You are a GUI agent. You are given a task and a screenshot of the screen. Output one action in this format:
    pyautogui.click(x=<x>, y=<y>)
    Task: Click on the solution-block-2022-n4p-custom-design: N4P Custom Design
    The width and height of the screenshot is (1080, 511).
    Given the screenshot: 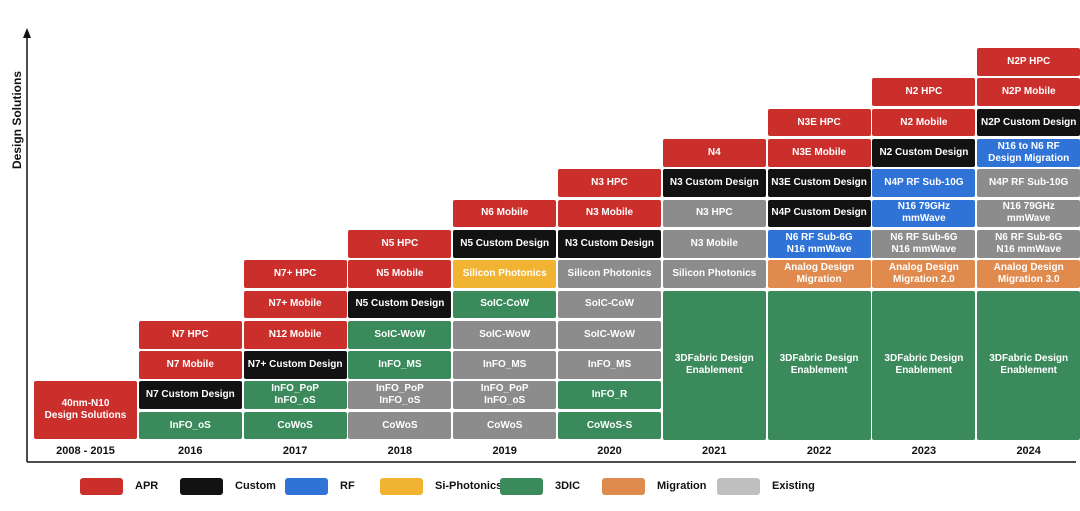 What is the action you would take?
    pyautogui.click(x=819, y=213)
    